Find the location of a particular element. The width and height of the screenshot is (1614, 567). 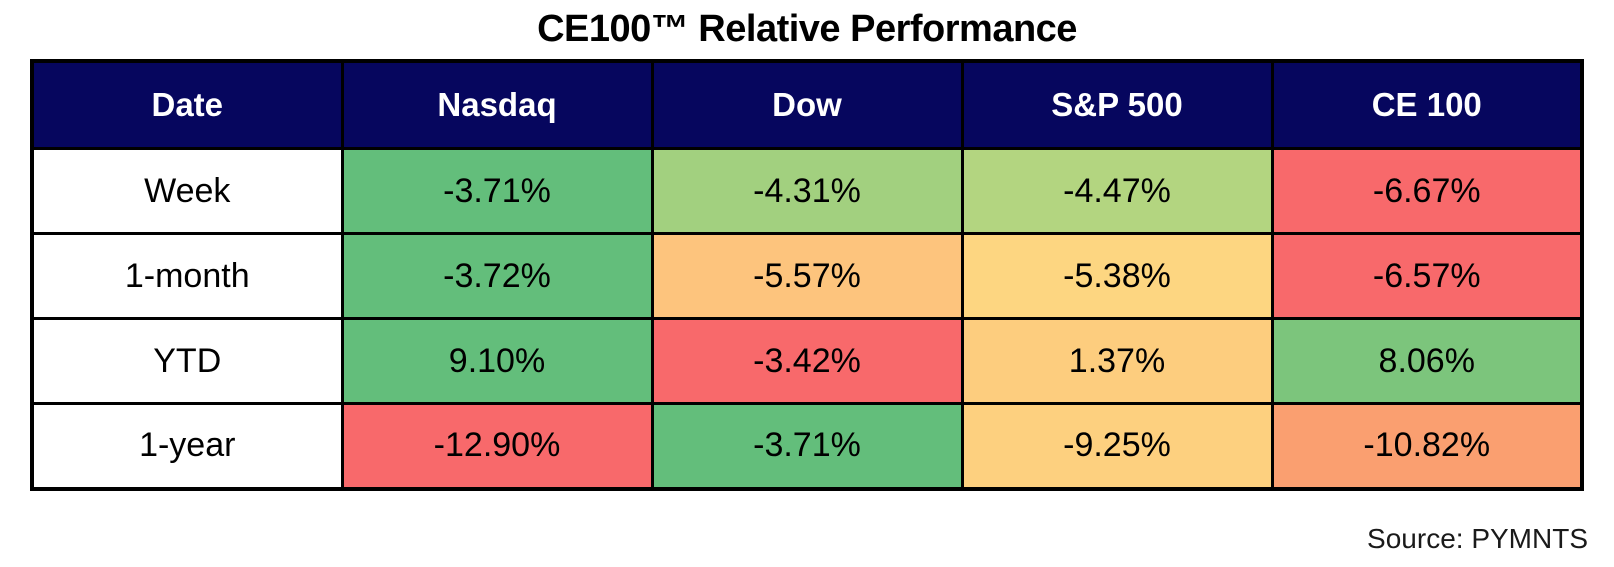

page-title: CE100™ Relative Performance is located at coordinates (807, 29).